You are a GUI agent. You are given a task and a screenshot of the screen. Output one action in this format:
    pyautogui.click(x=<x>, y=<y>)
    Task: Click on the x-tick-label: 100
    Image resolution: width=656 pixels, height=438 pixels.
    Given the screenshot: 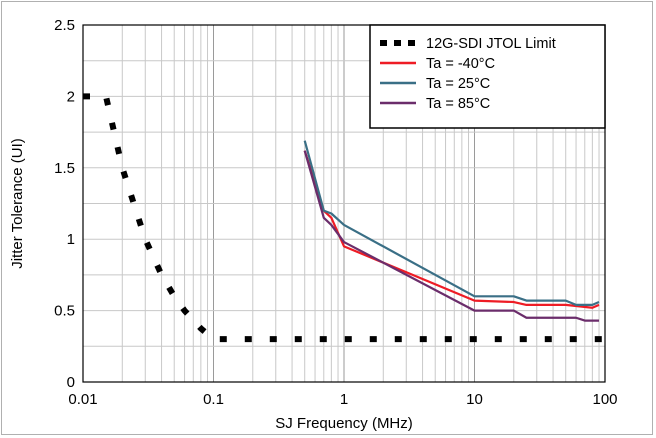 What is the action you would take?
    pyautogui.click(x=604, y=399)
    